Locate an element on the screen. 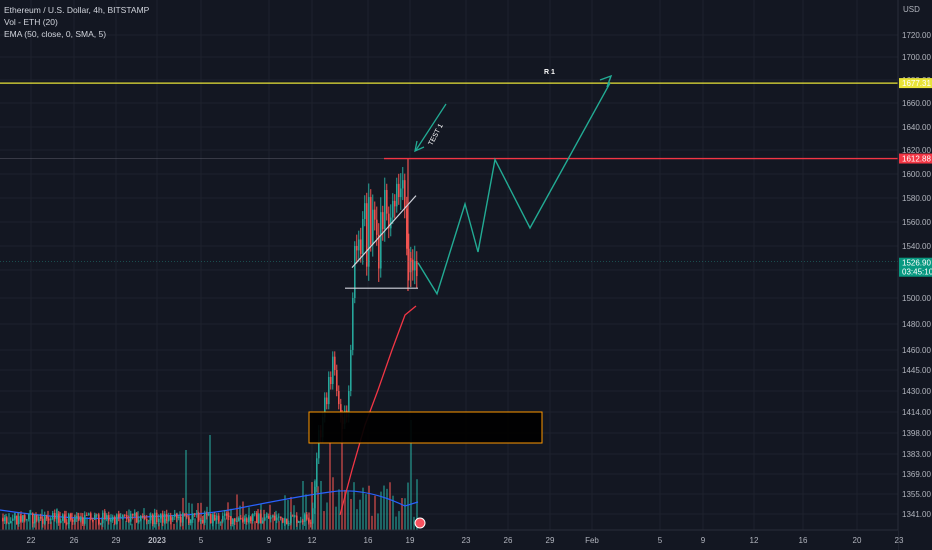 The width and height of the screenshot is (932, 550). demand-zone-box is located at coordinates (425, 427).